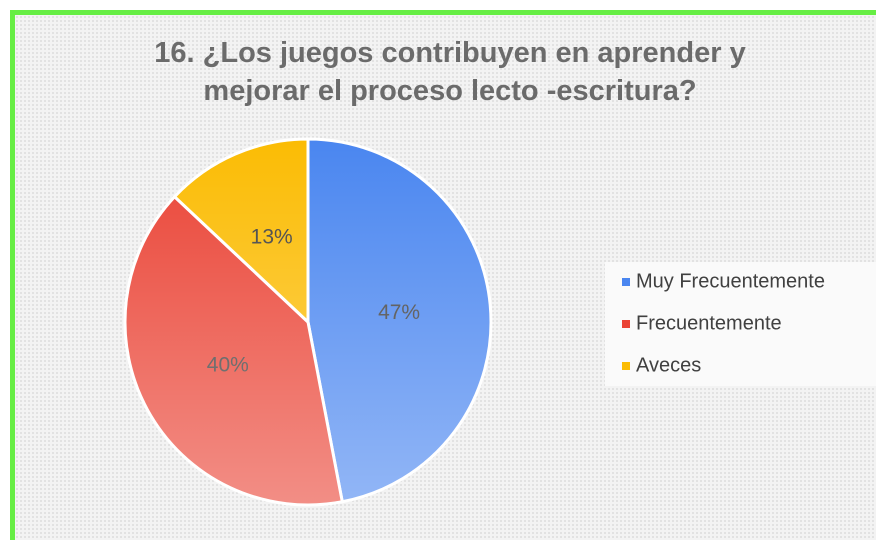 The image size is (876, 540). I want to click on data-label: 13%, so click(272, 237).